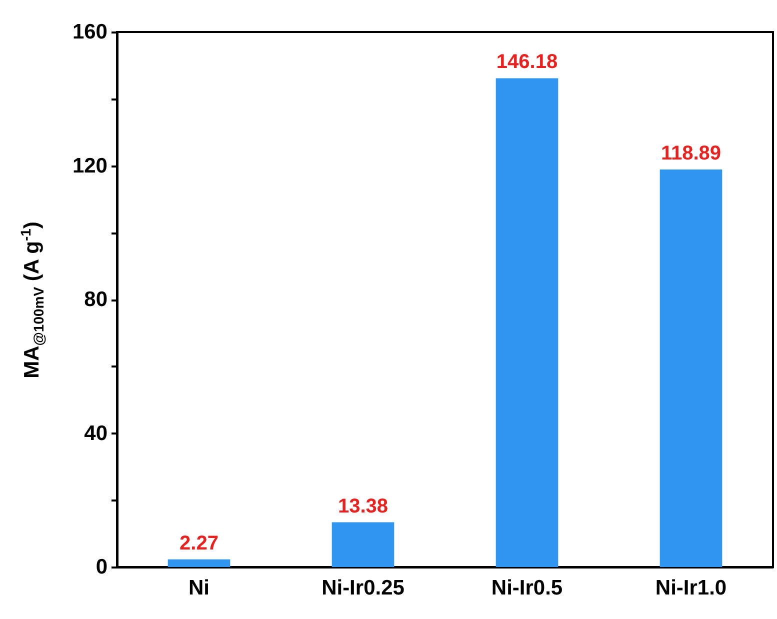 The width and height of the screenshot is (777, 619). Describe the element at coordinates (199, 588) in the screenshot. I see `x-tick-label: Ni` at that location.